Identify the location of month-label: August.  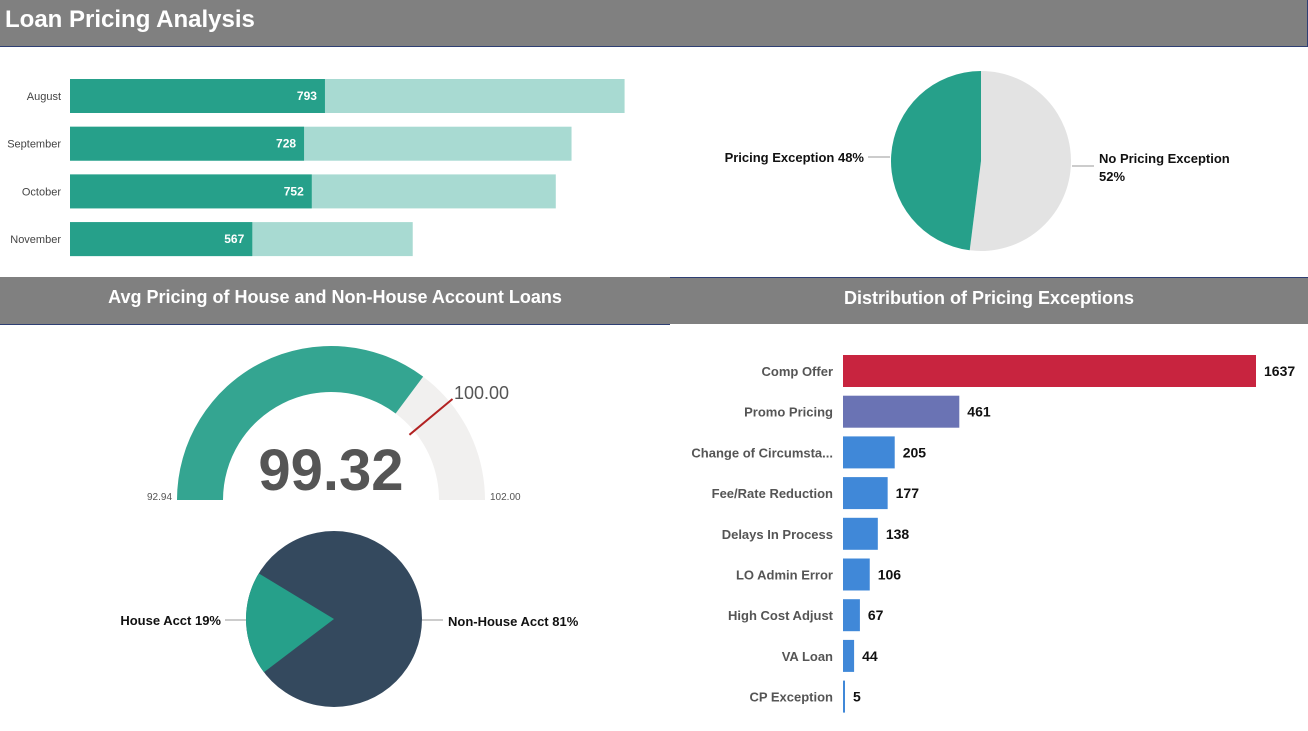
(44, 97).